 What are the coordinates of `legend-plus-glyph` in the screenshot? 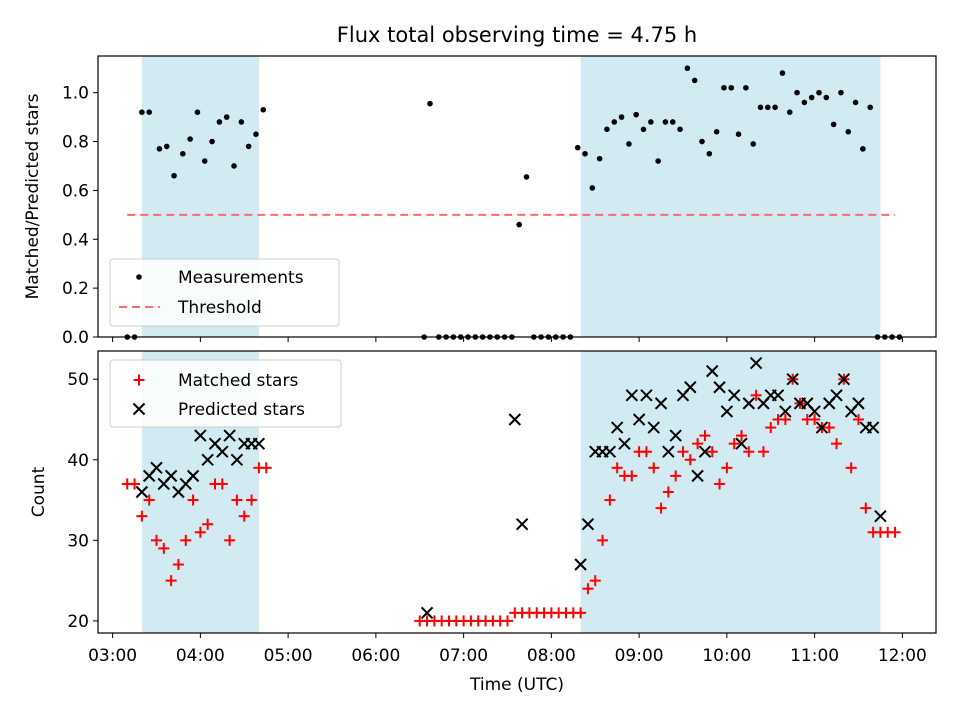 It's located at (139, 380).